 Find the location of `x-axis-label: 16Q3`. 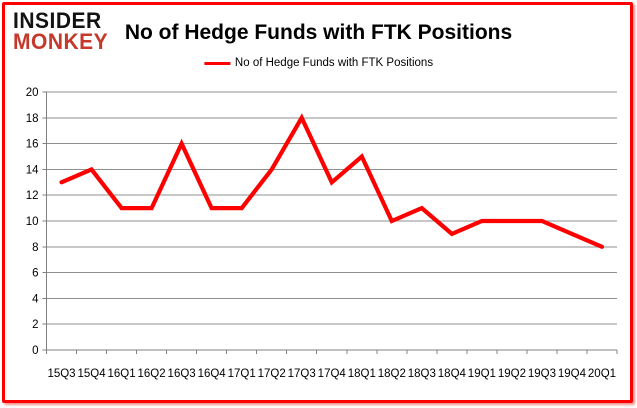

x-axis-label: 16Q3 is located at coordinates (182, 374).